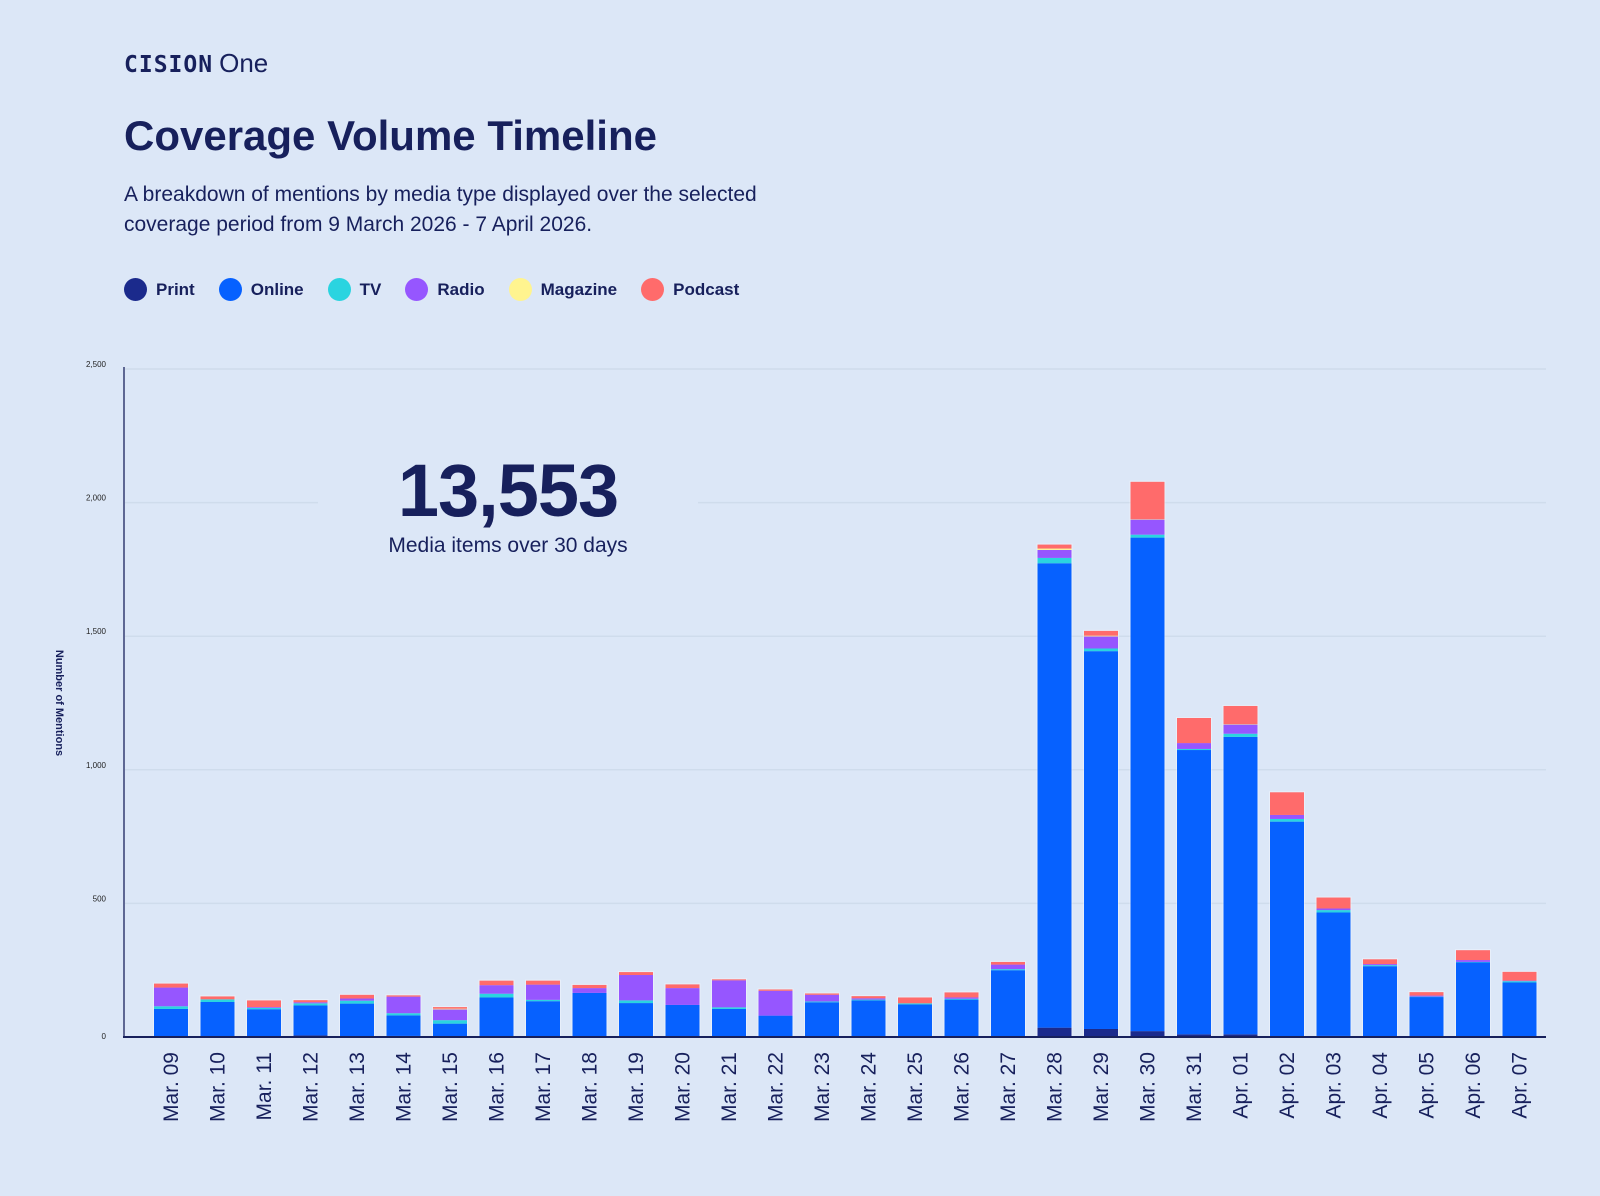  I want to click on legend-item-print: Print, so click(159, 289).